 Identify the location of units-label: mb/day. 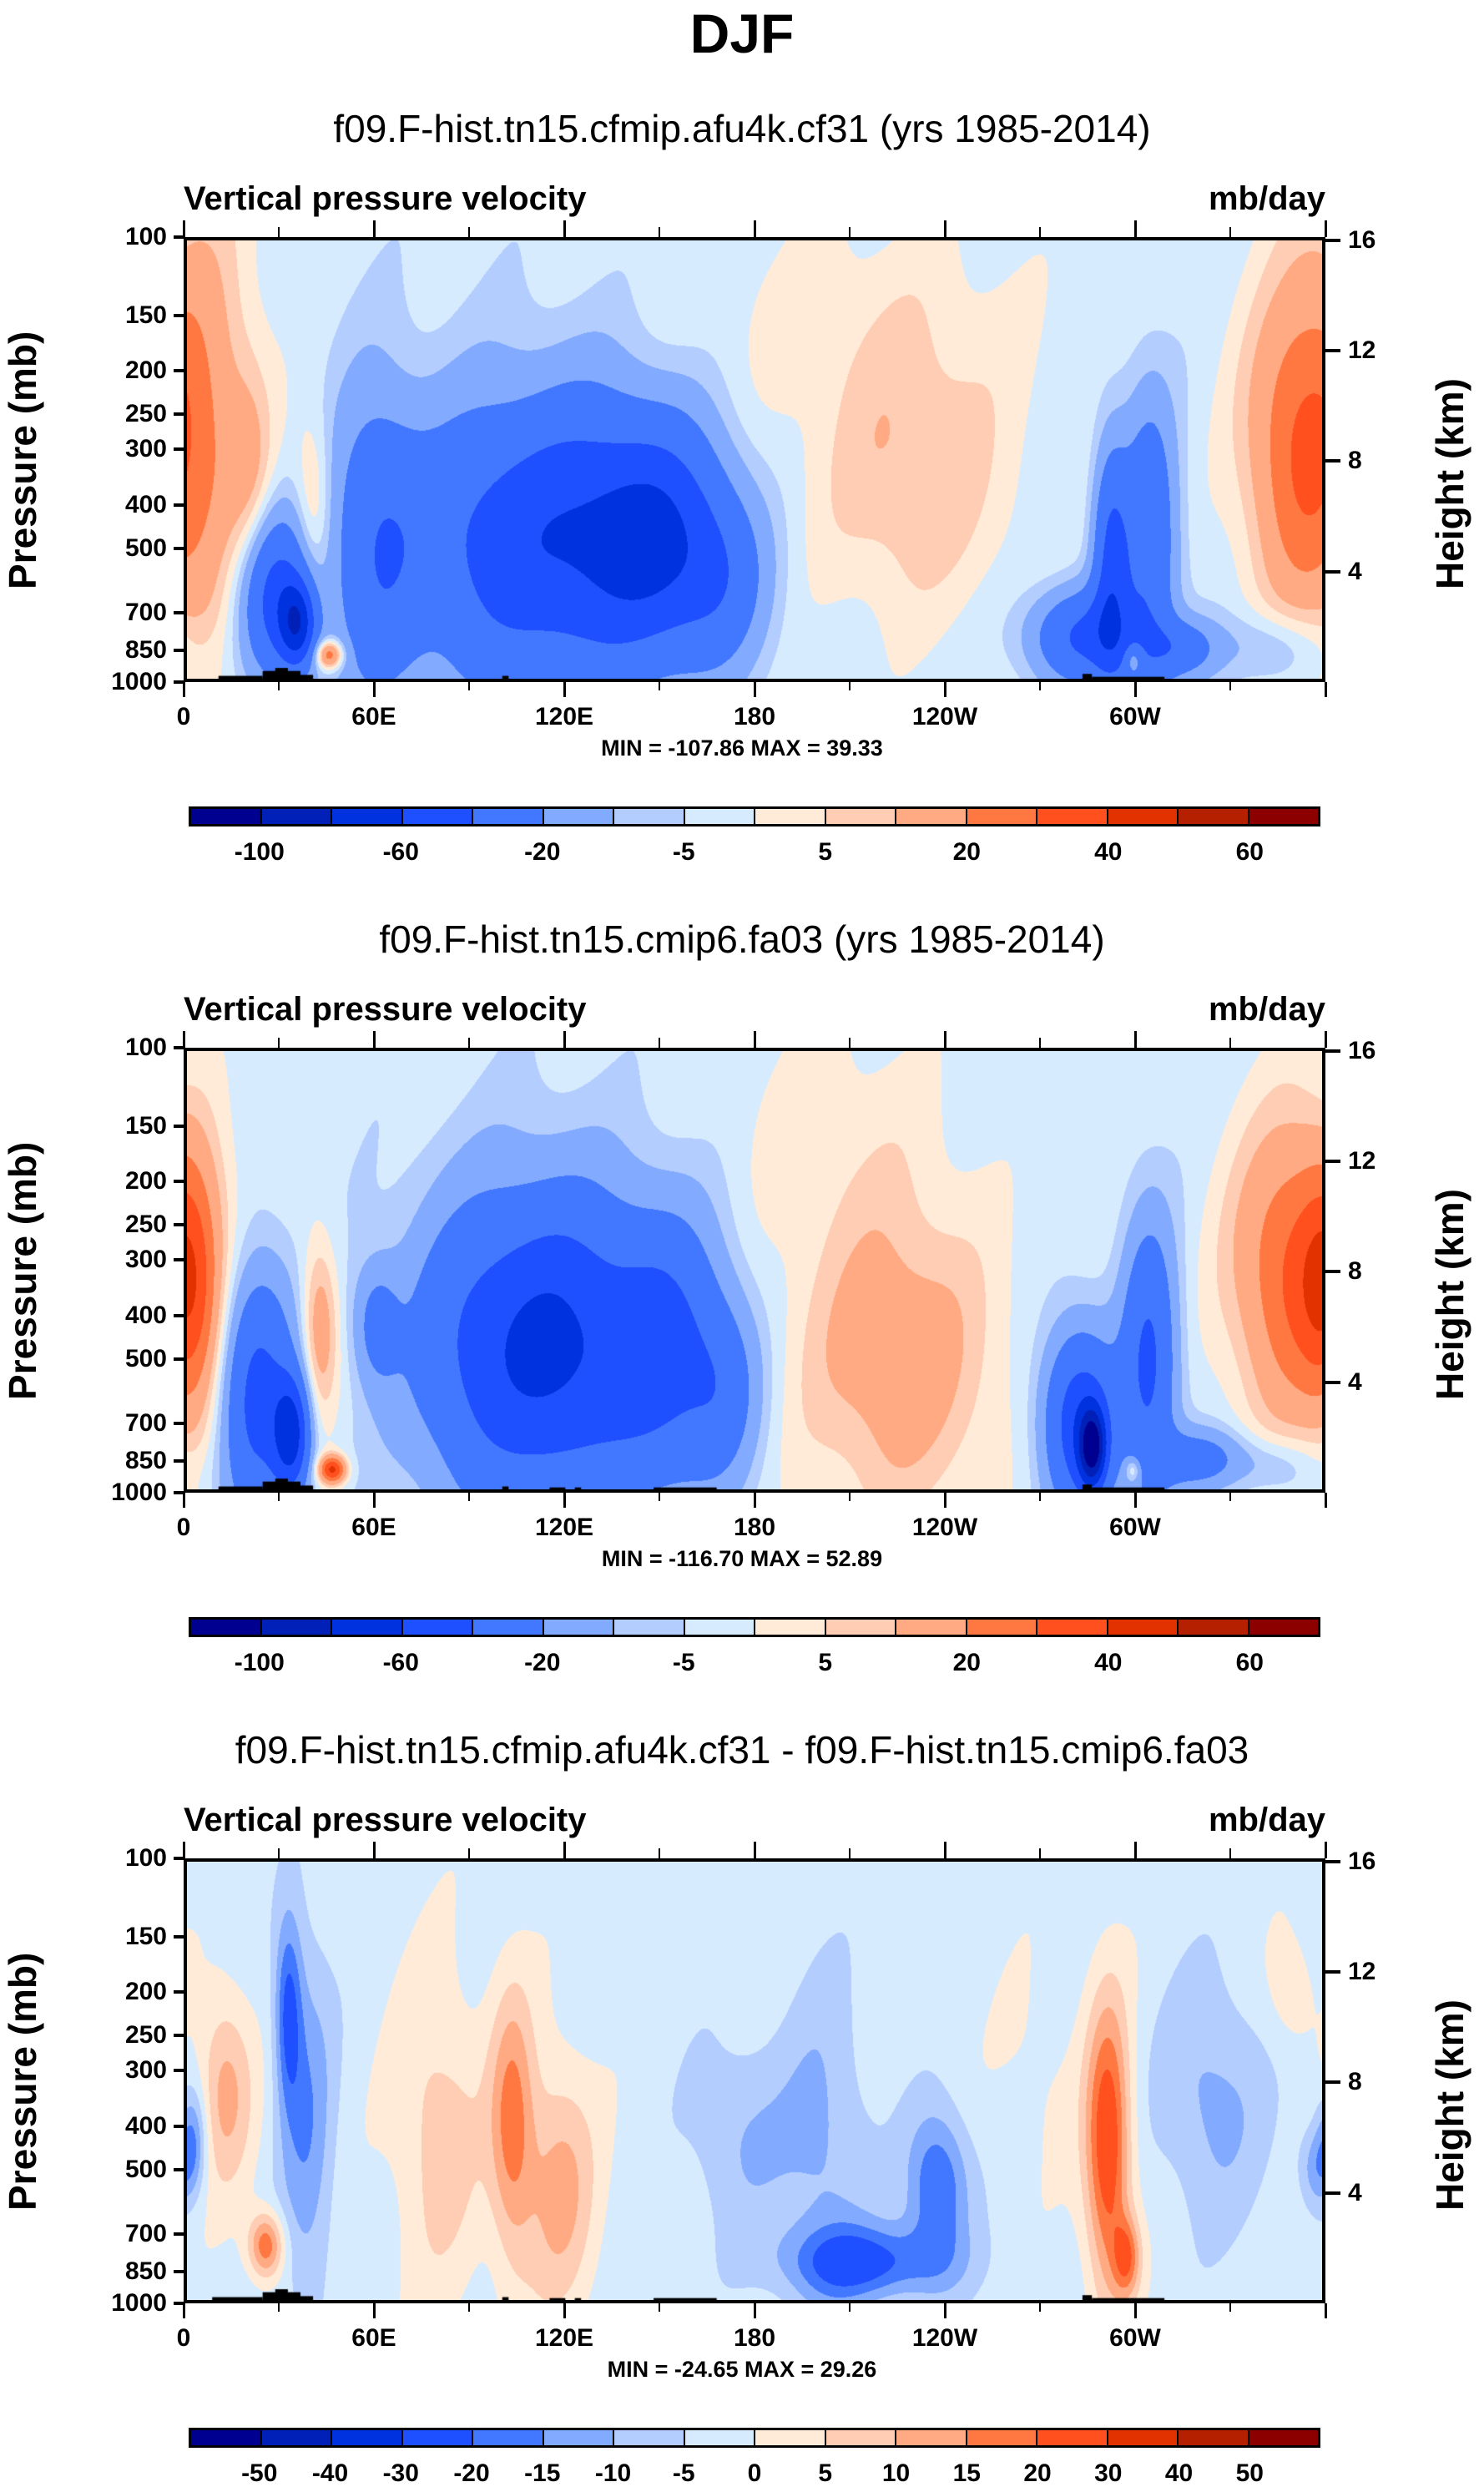
(1266, 198).